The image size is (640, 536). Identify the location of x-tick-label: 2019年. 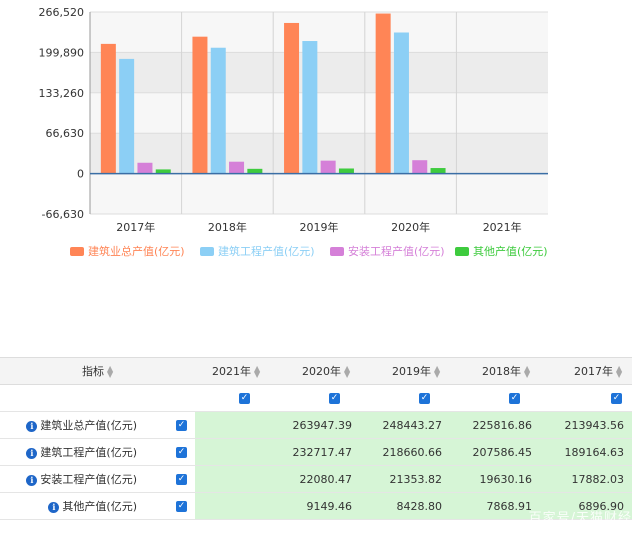
(319, 227).